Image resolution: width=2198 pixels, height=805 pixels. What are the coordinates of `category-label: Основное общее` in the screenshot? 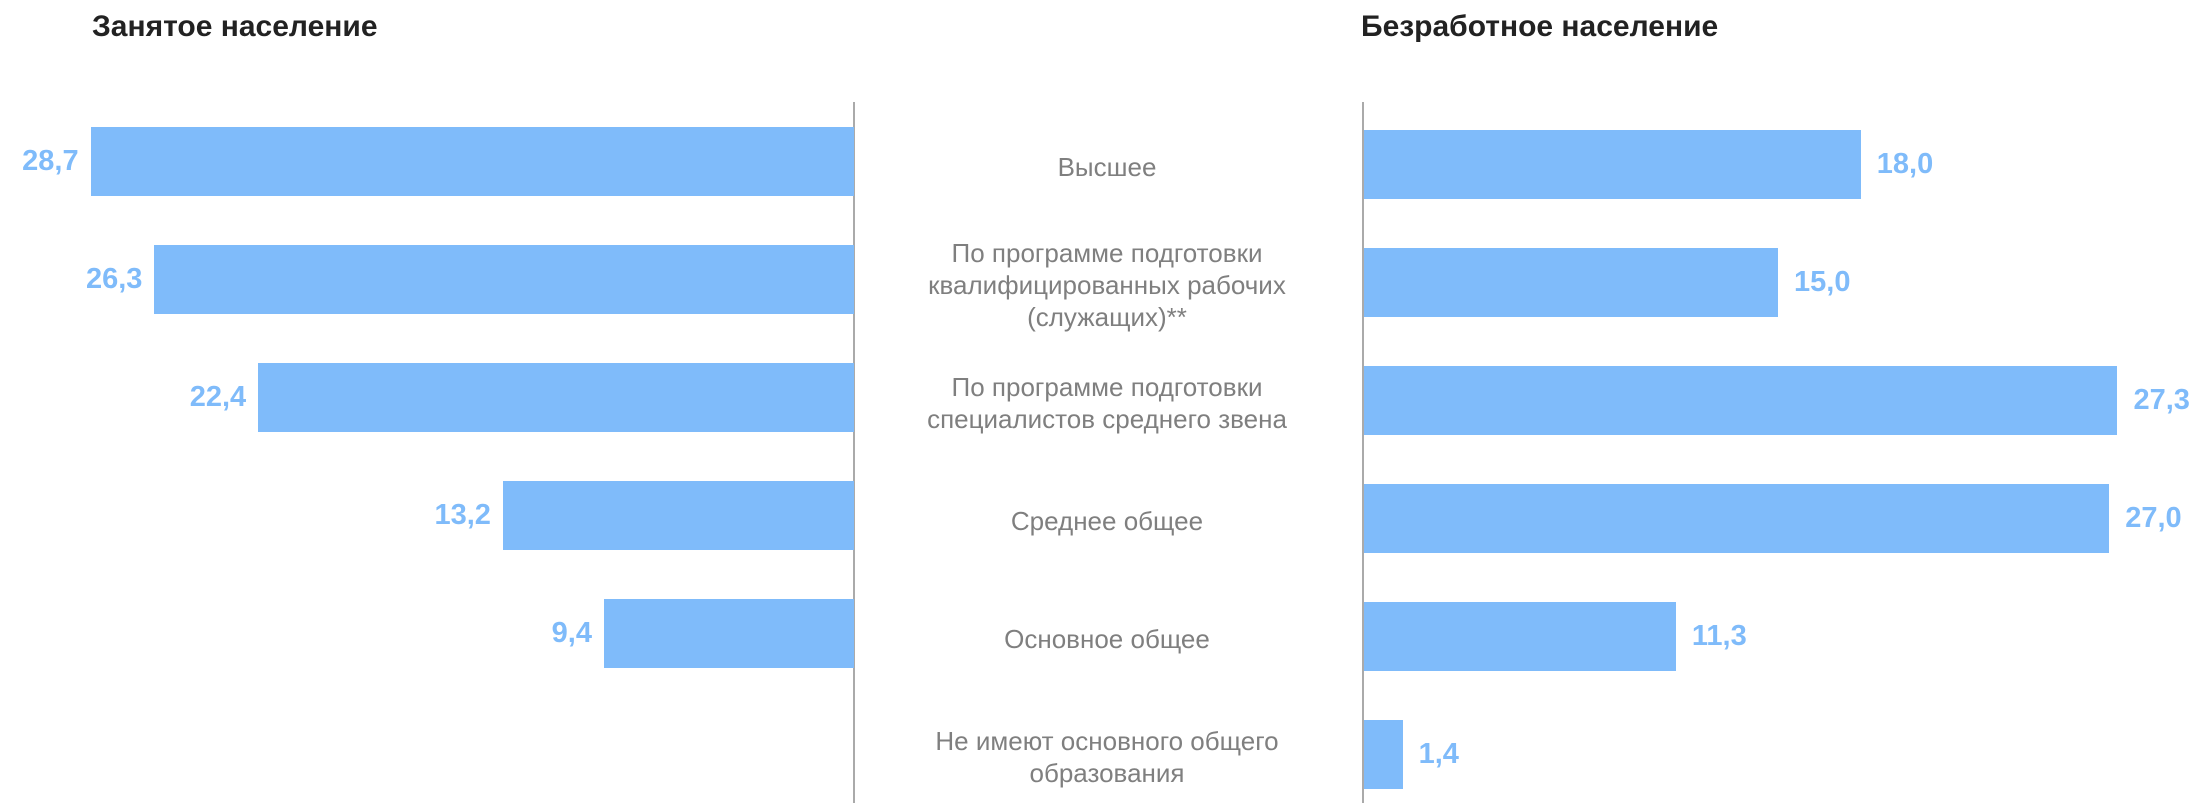 It's located at (1107, 639).